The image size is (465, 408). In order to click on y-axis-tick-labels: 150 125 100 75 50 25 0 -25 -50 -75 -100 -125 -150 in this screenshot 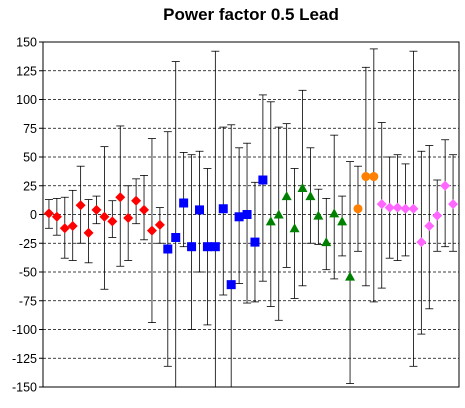, I will do `click(24, 215)`.